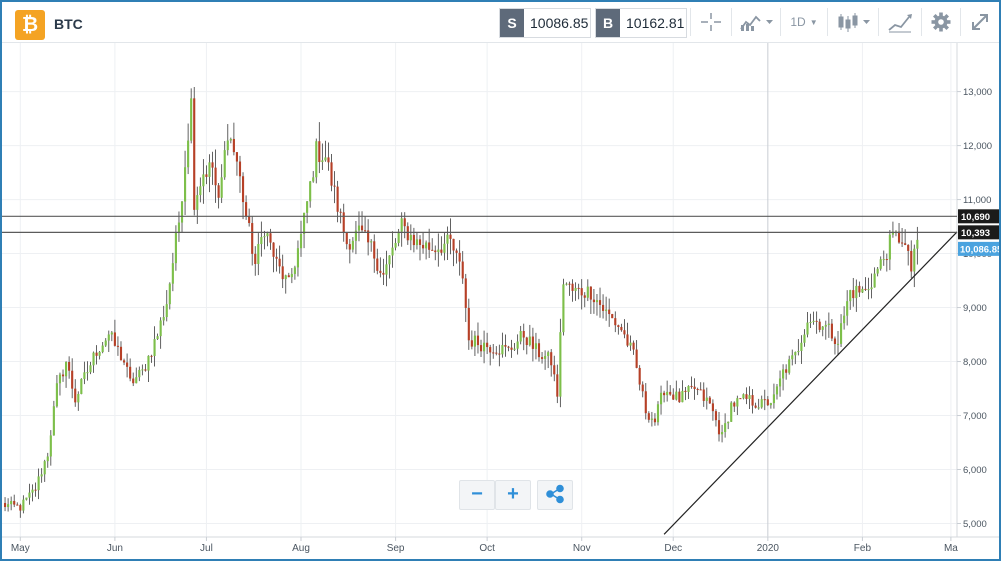  Describe the element at coordinates (979, 22) in the screenshot. I see `fullscreen-button` at that location.